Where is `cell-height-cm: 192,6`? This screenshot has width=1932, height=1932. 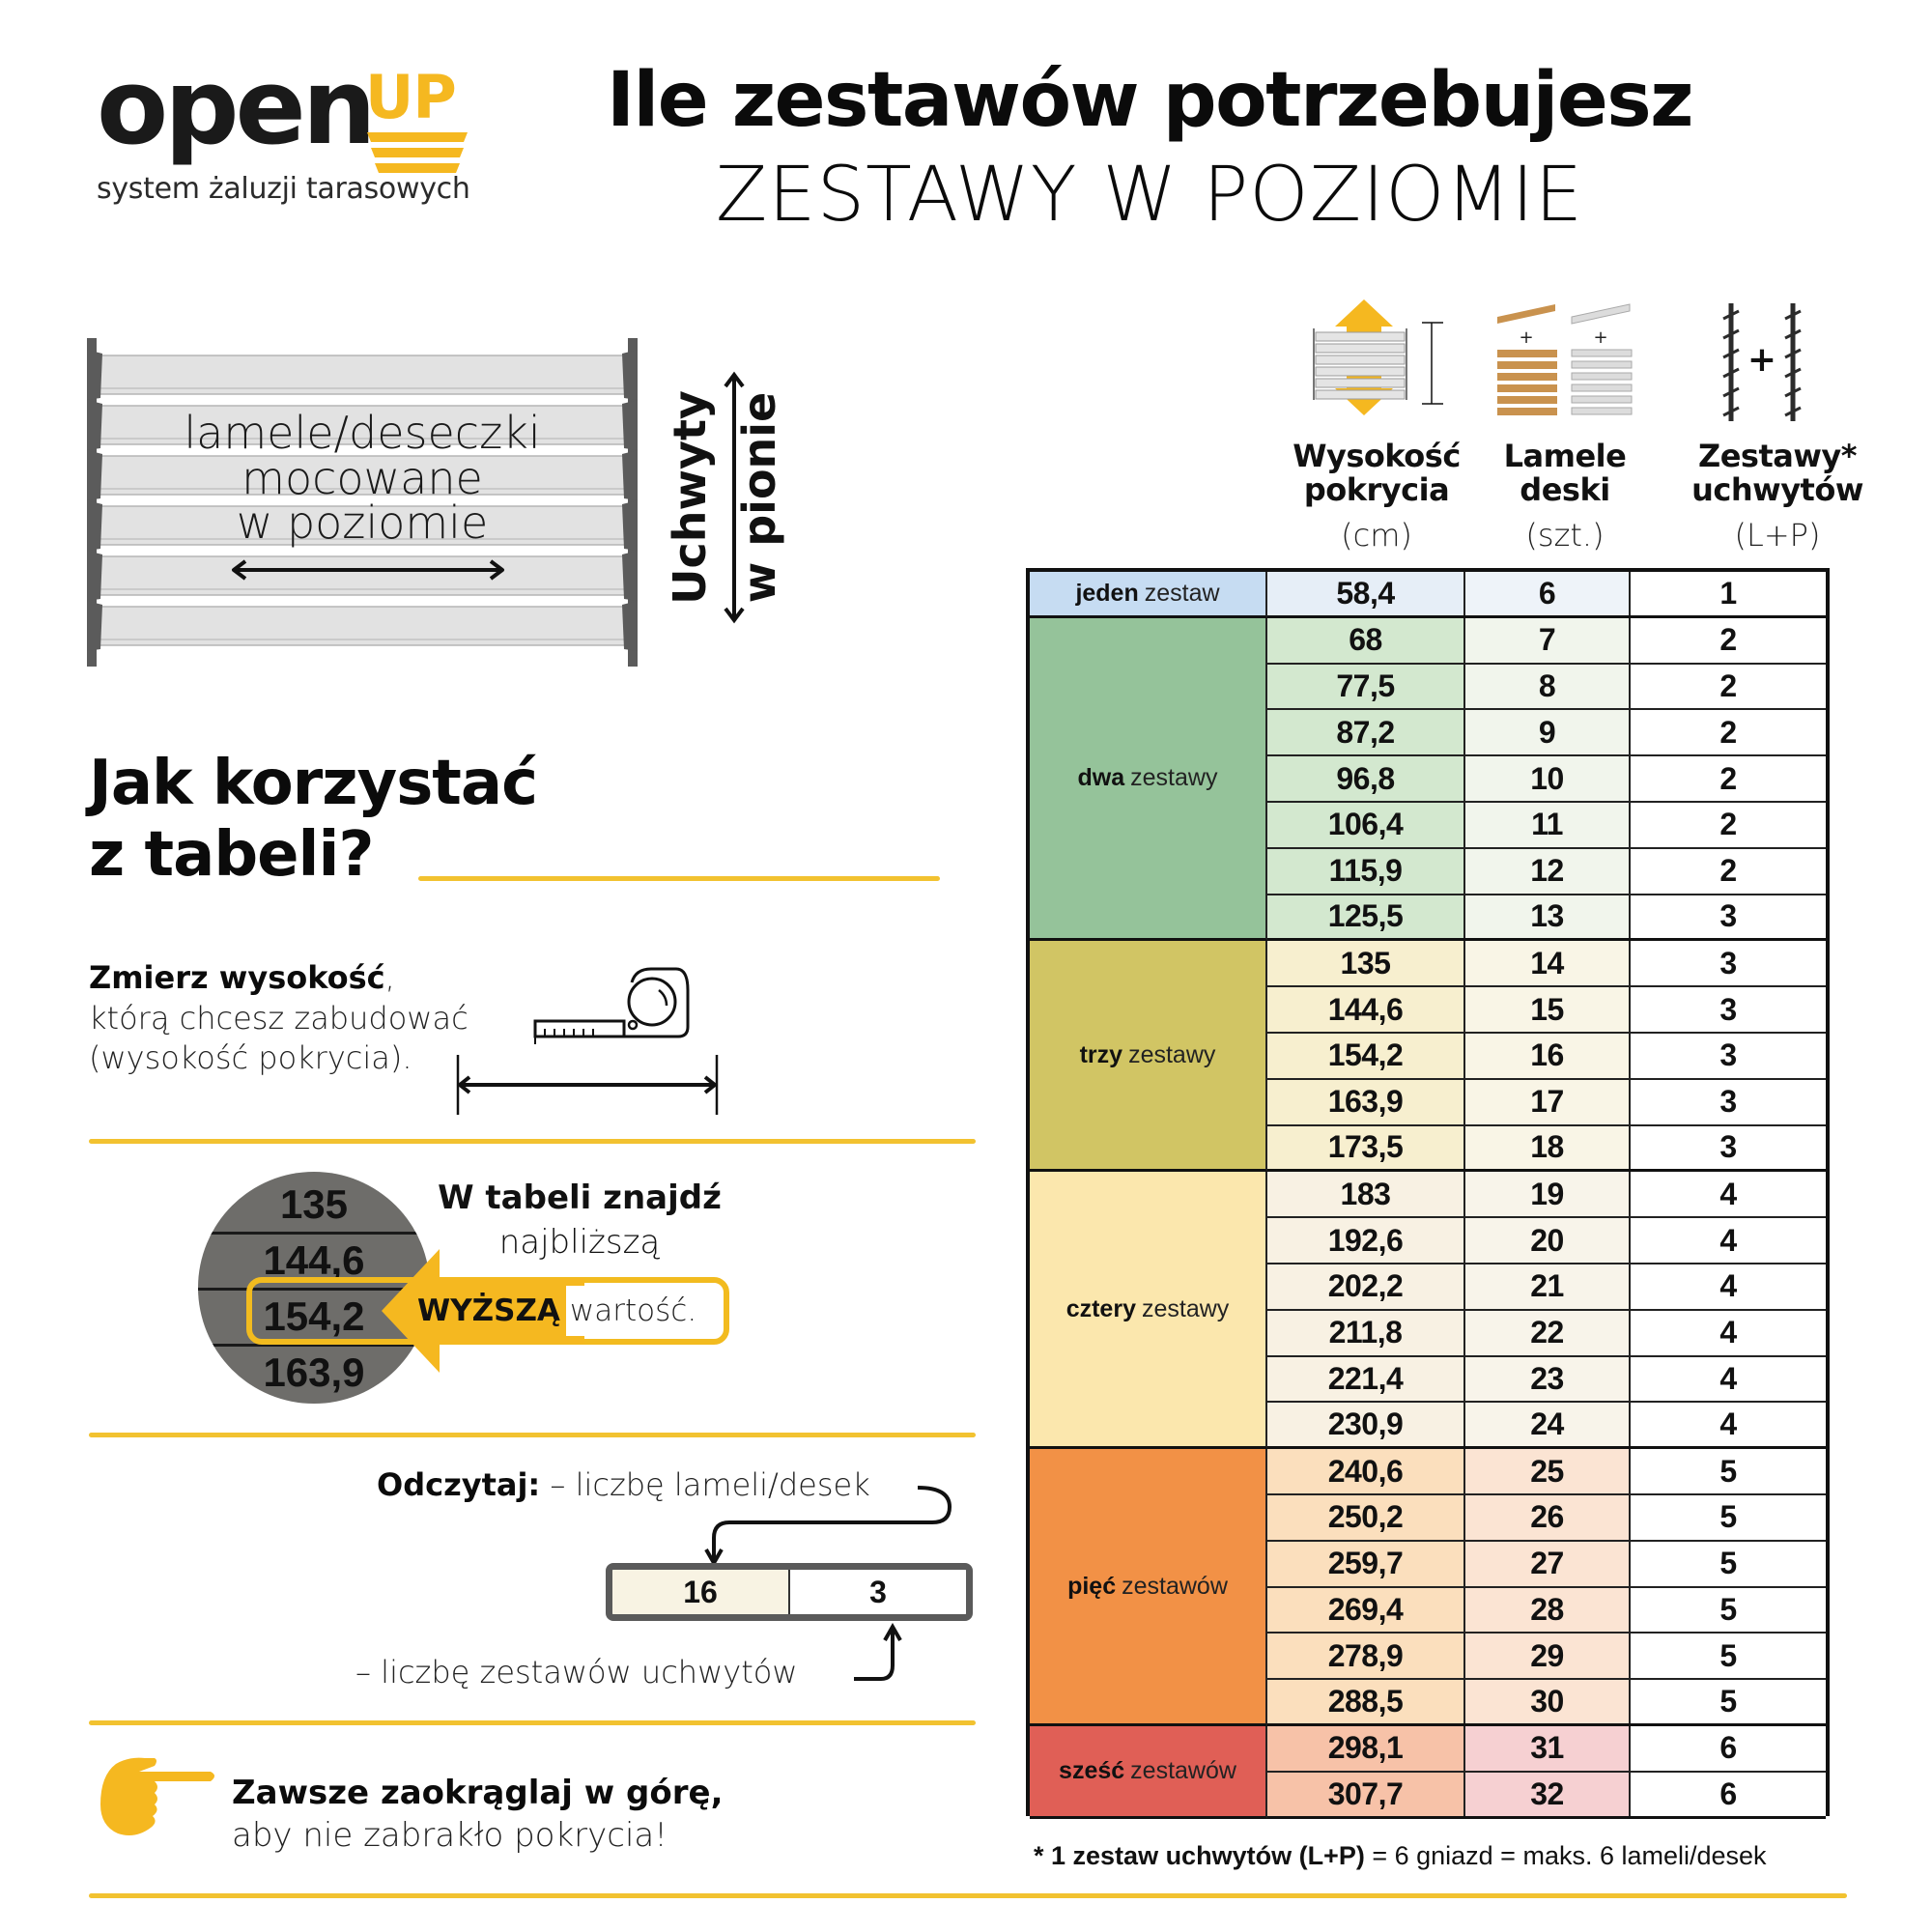
cell-height-cm: 192,6 is located at coordinates (1366, 1240).